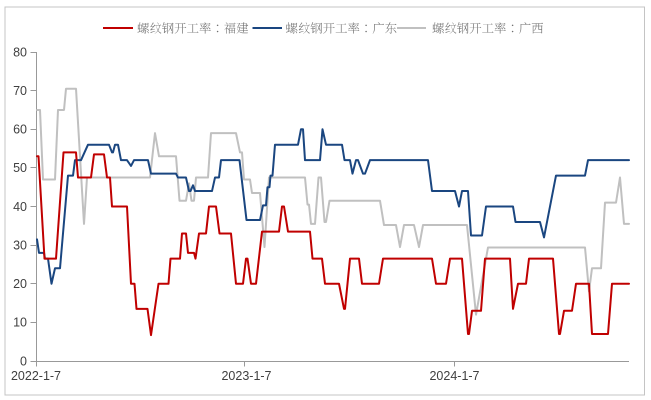 This screenshot has width=651, height=400. Describe the element at coordinates (20, 323) in the screenshot. I see `svg-text: 10` at that location.